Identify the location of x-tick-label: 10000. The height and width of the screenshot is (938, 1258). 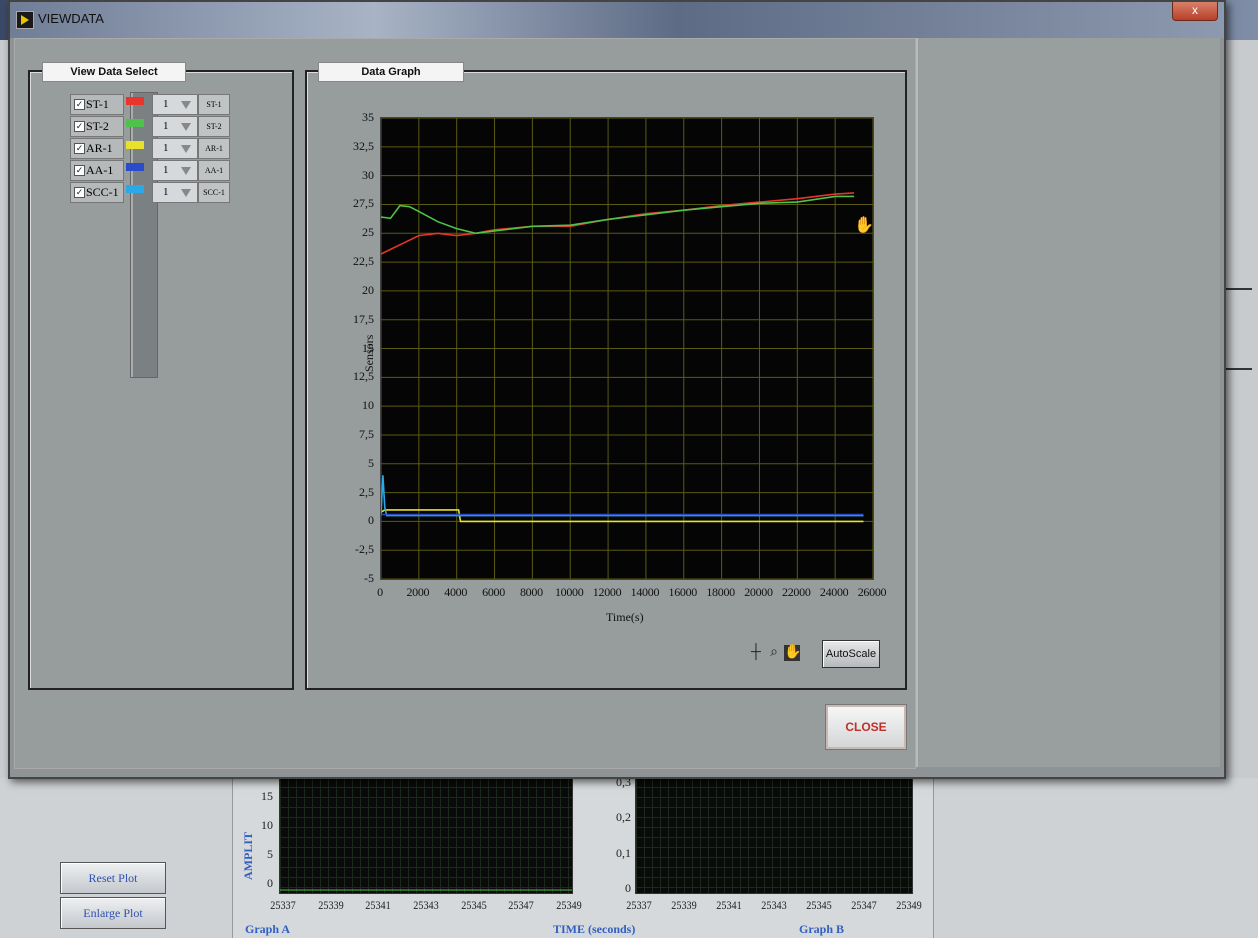
(569, 592).